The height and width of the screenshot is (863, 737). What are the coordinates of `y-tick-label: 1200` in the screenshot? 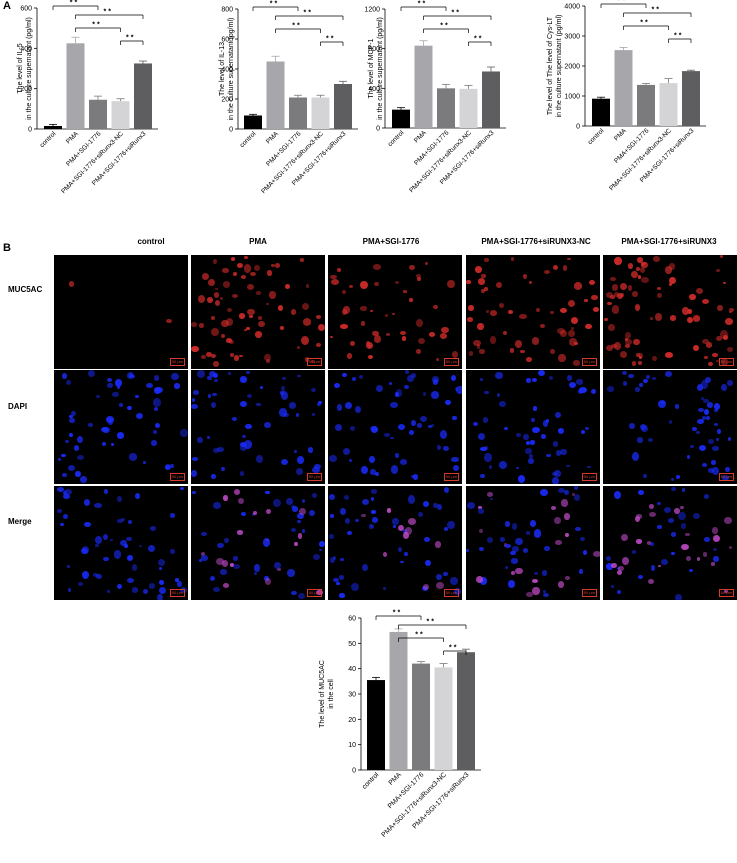 It's located at (372, 10).